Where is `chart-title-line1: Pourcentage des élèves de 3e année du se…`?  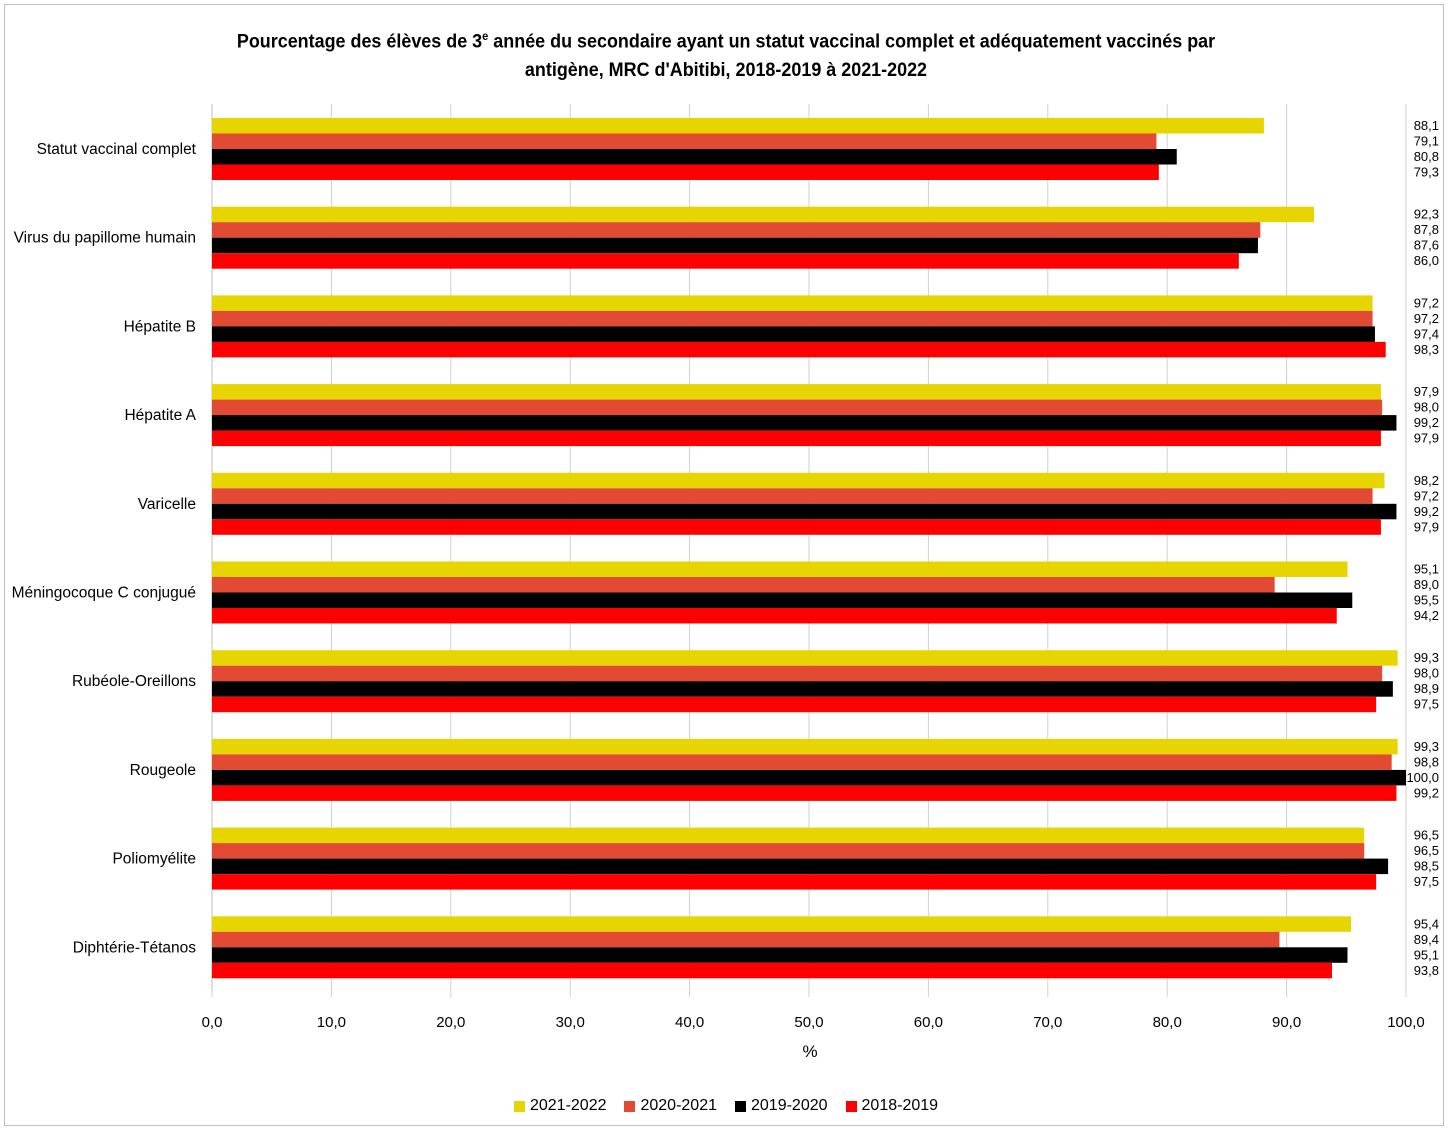
chart-title-line1: Pourcentage des élèves de 3e année du se… is located at coordinates (726, 41).